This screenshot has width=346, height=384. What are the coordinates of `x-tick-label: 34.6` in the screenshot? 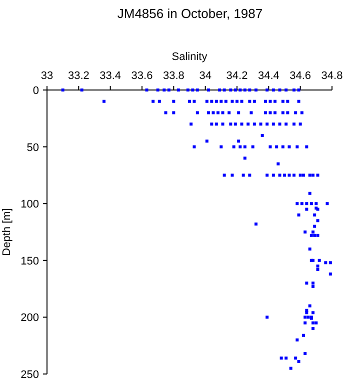 It's located at (301, 76).